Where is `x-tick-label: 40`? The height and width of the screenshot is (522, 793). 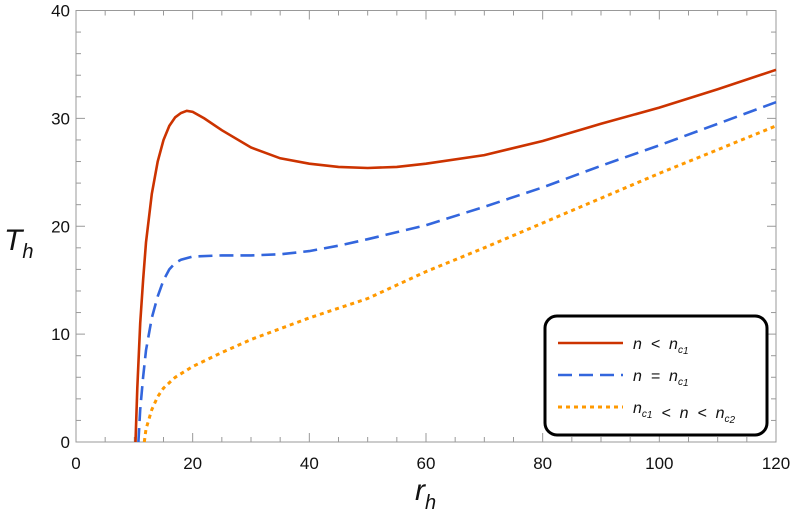 x-tick-label: 40 is located at coordinates (309, 463).